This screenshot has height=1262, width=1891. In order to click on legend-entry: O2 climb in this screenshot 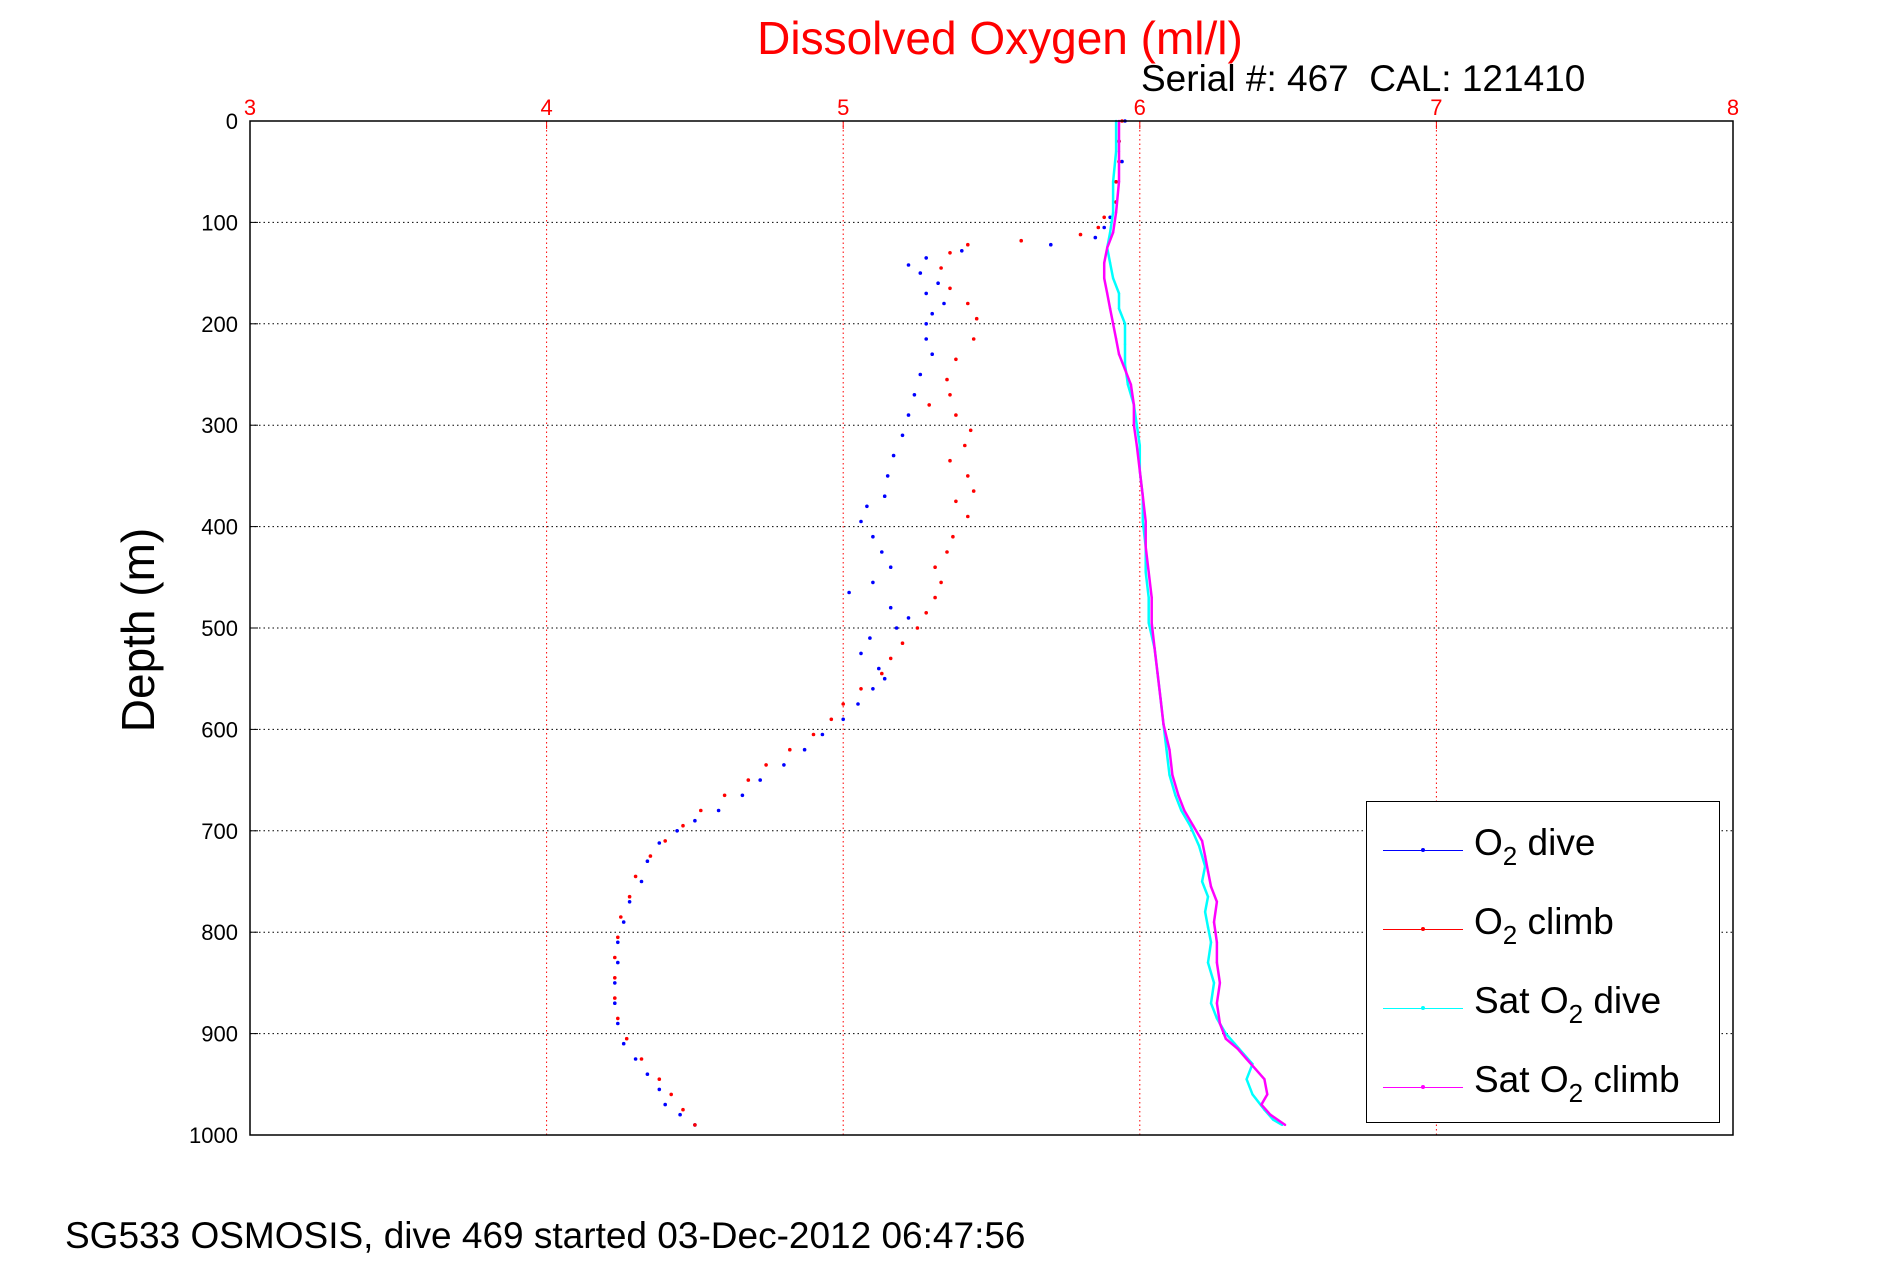, I will do `click(1543, 921)`.